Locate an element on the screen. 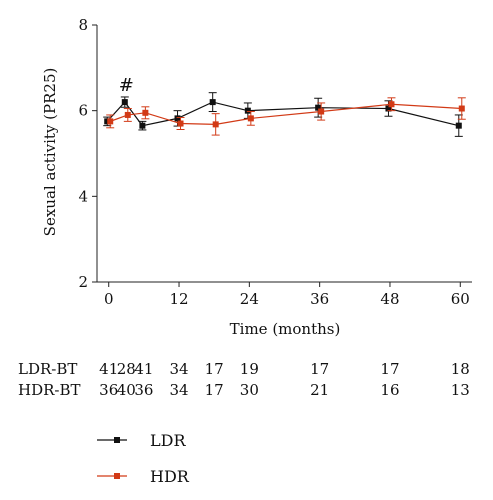 Image resolution: width=493 pixels, height=500 pixels. x-axis-label: Time (months) is located at coordinates (285, 329).